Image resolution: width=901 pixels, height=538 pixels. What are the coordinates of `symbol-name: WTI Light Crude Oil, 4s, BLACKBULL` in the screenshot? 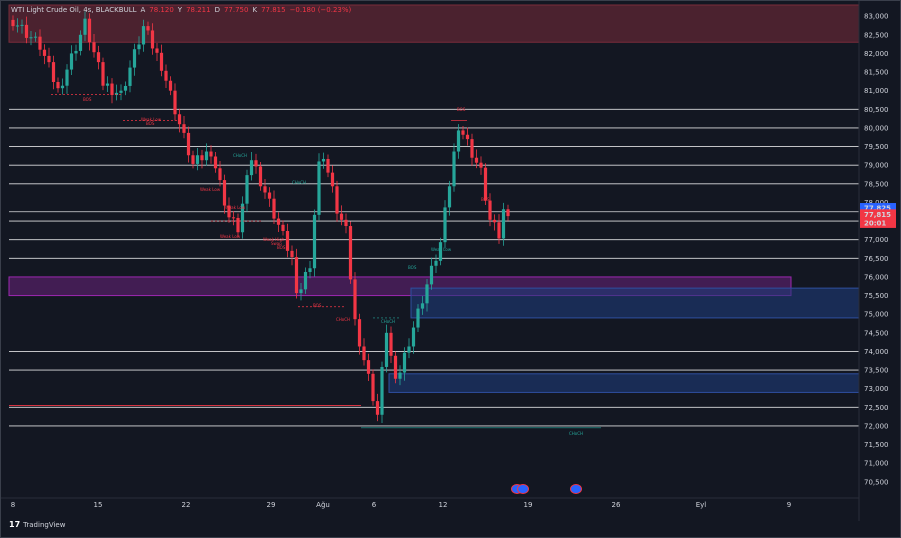 It's located at (74, 10).